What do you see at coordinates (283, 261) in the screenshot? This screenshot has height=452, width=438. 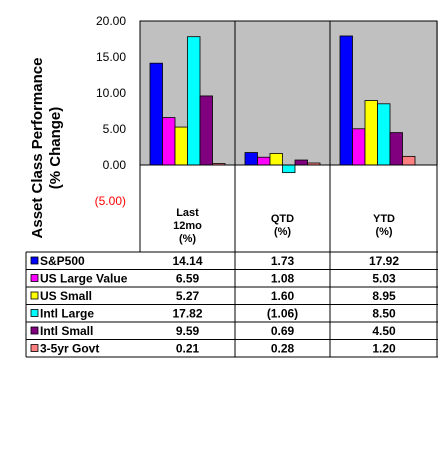 I see `data-label: 1.73` at bounding box center [283, 261].